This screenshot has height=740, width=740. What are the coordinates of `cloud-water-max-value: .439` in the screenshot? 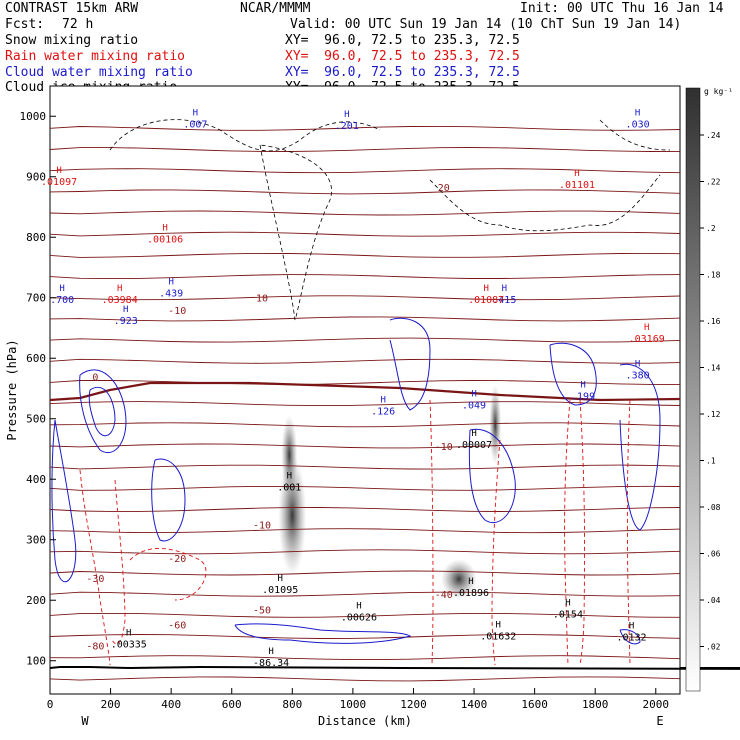 It's located at (171, 294).